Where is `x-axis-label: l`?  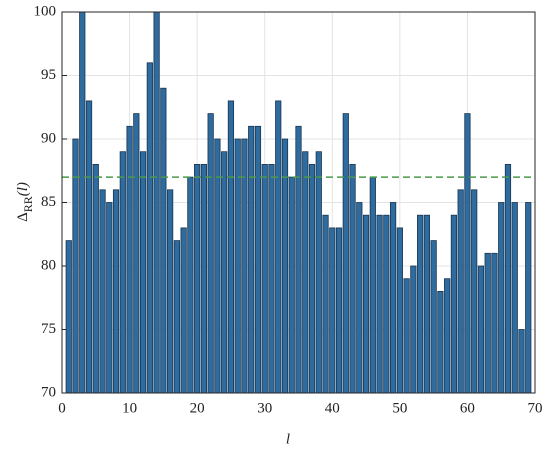 x-axis-label: l is located at coordinates (288, 439).